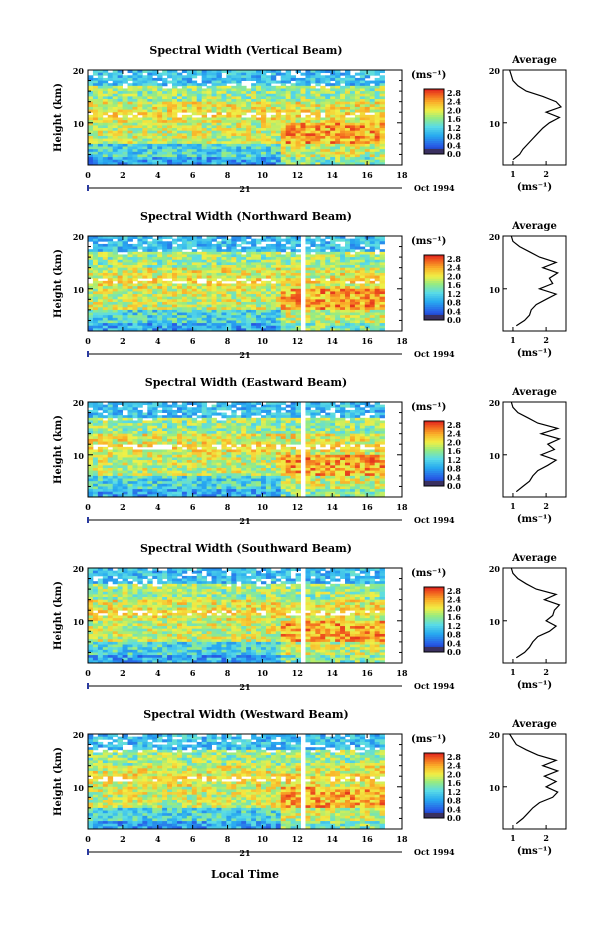 Image resolution: width=616 pixels, height=929 pixels. Describe the element at coordinates (454, 311) in the screenshot. I see `colorbar-label: 0.4` at that location.